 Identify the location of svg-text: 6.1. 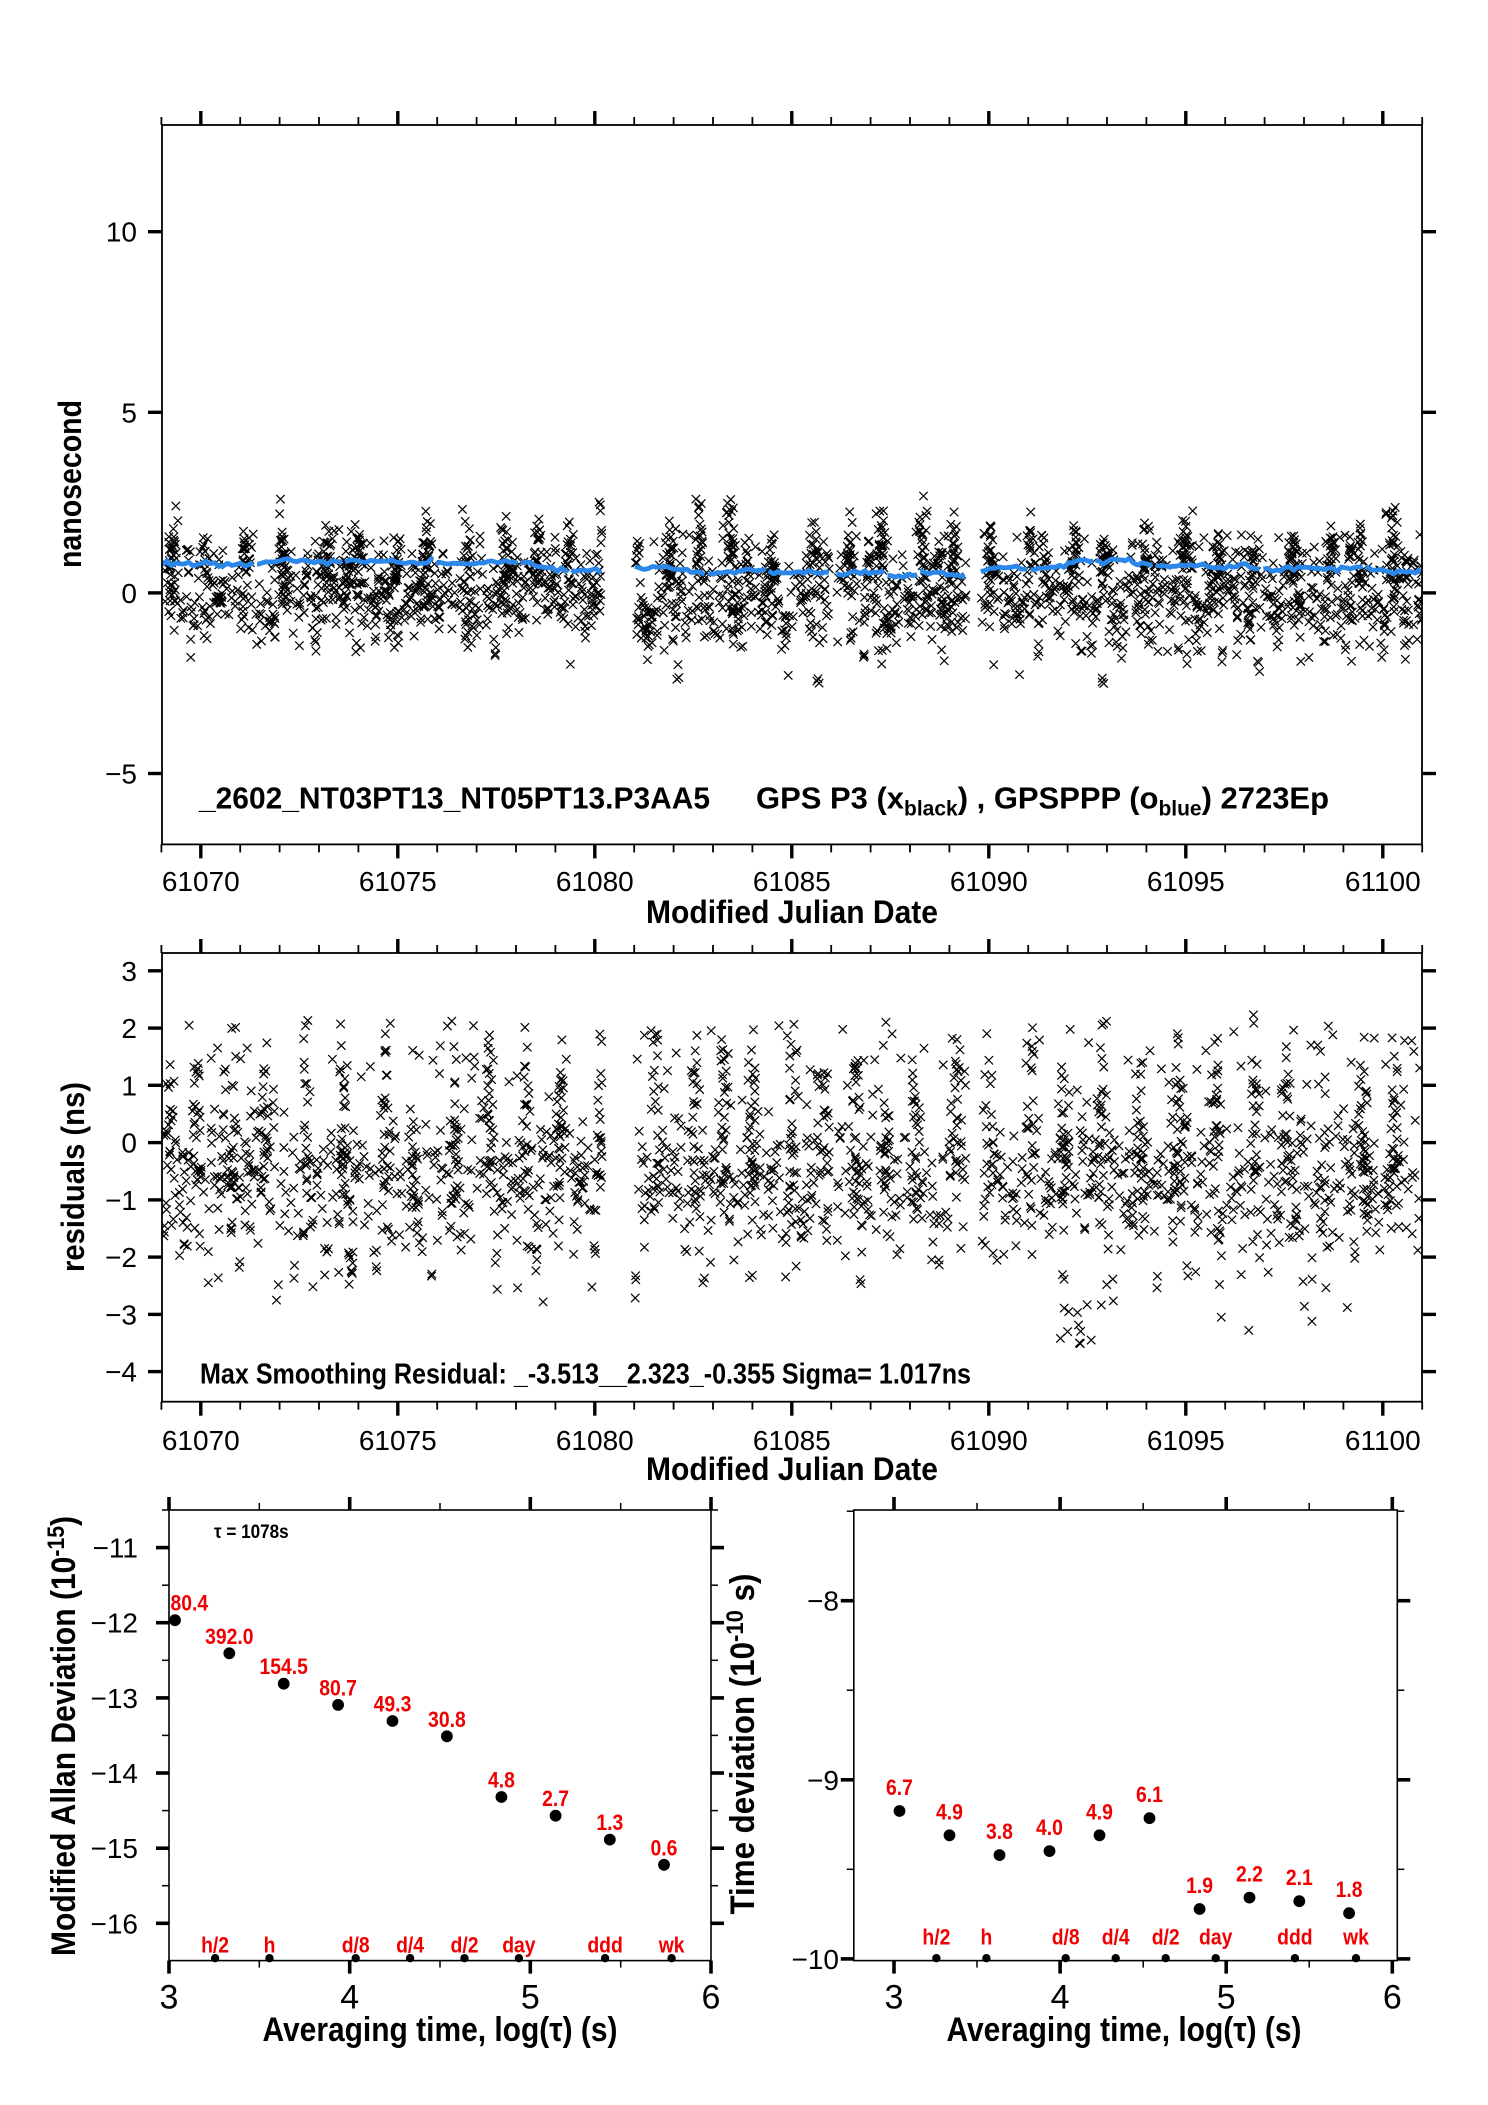
(1149, 1794).